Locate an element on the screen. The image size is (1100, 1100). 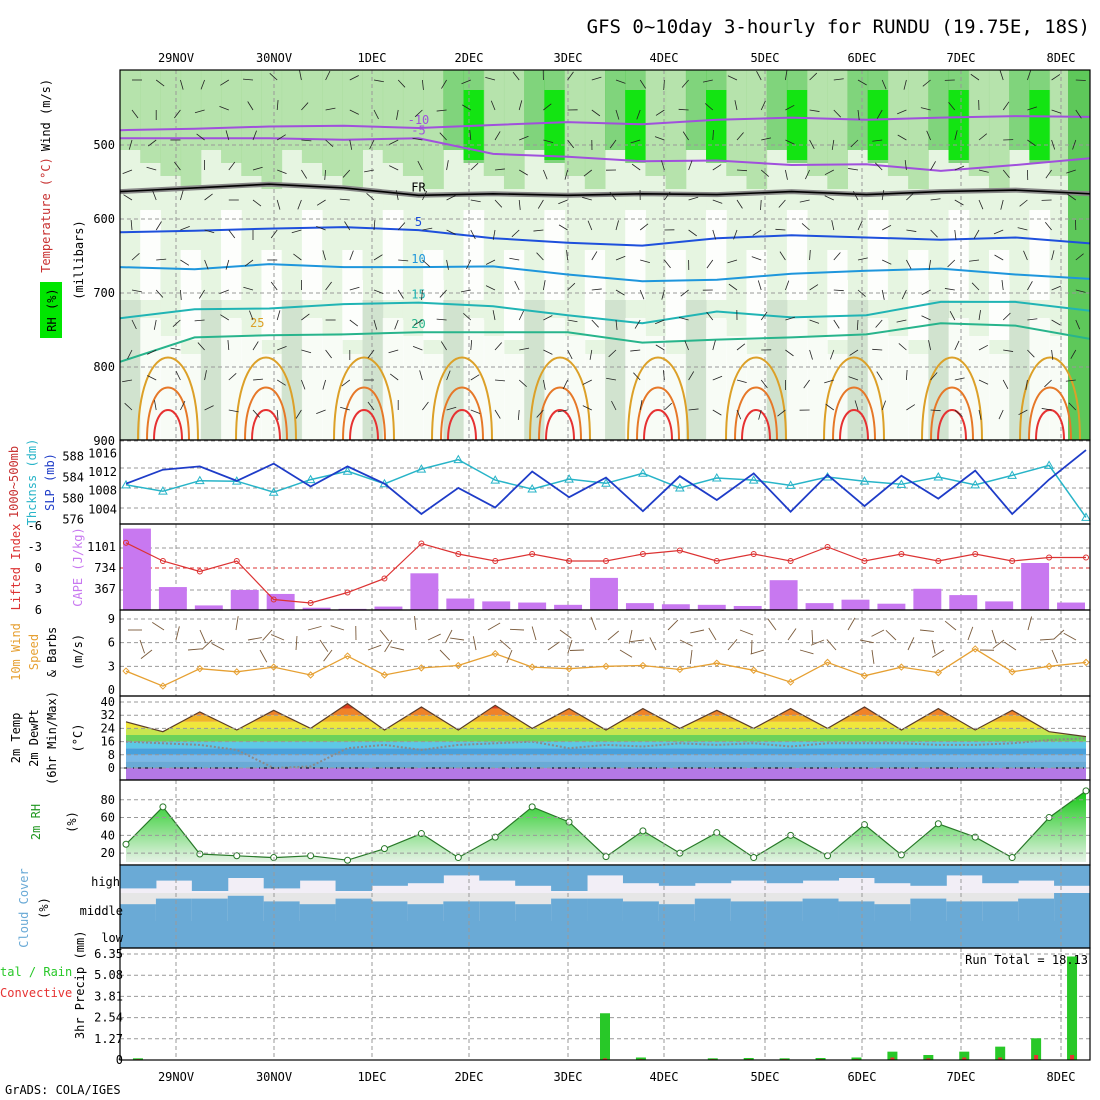
date-tick-label: 7DEC is located at coordinates (961, 58).